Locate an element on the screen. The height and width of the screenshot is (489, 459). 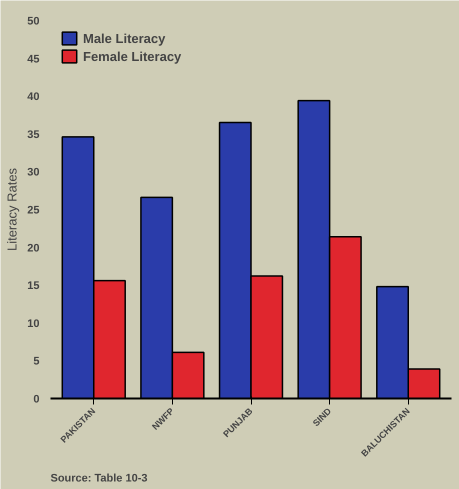
legend-label: Male Literacy is located at coordinates (124, 38).